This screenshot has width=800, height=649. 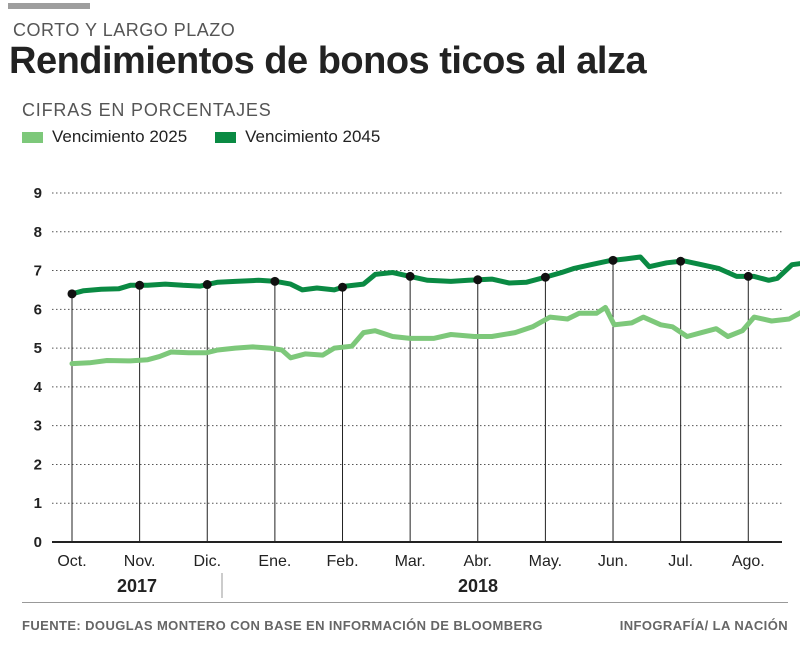 What do you see at coordinates (124, 30) in the screenshot?
I see `kicker: CORTO Y LARGO PLAZO` at bounding box center [124, 30].